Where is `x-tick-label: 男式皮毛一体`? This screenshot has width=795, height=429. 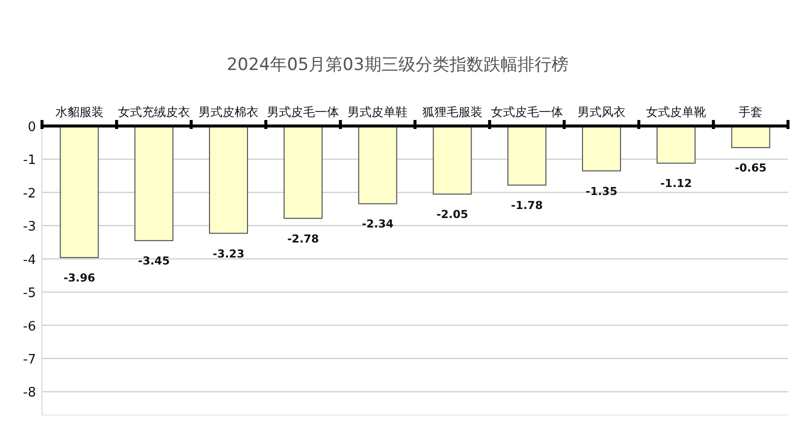
x-tick-label: 男式皮毛一体 is located at coordinates (303, 112).